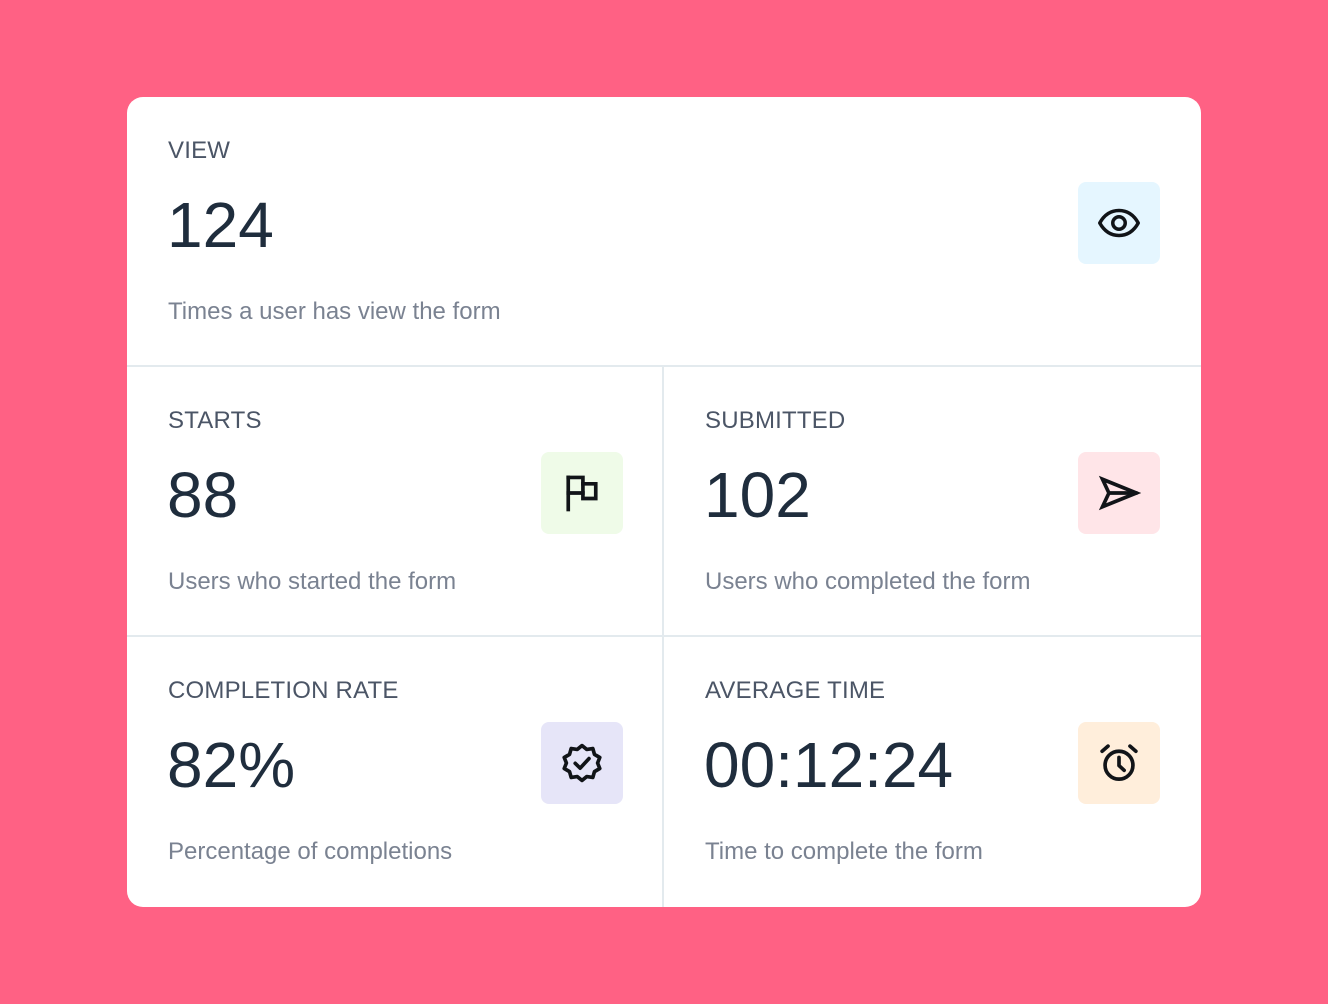 Image resolution: width=1328 pixels, height=1004 pixels. I want to click on stat-label: STARTS, so click(215, 420).